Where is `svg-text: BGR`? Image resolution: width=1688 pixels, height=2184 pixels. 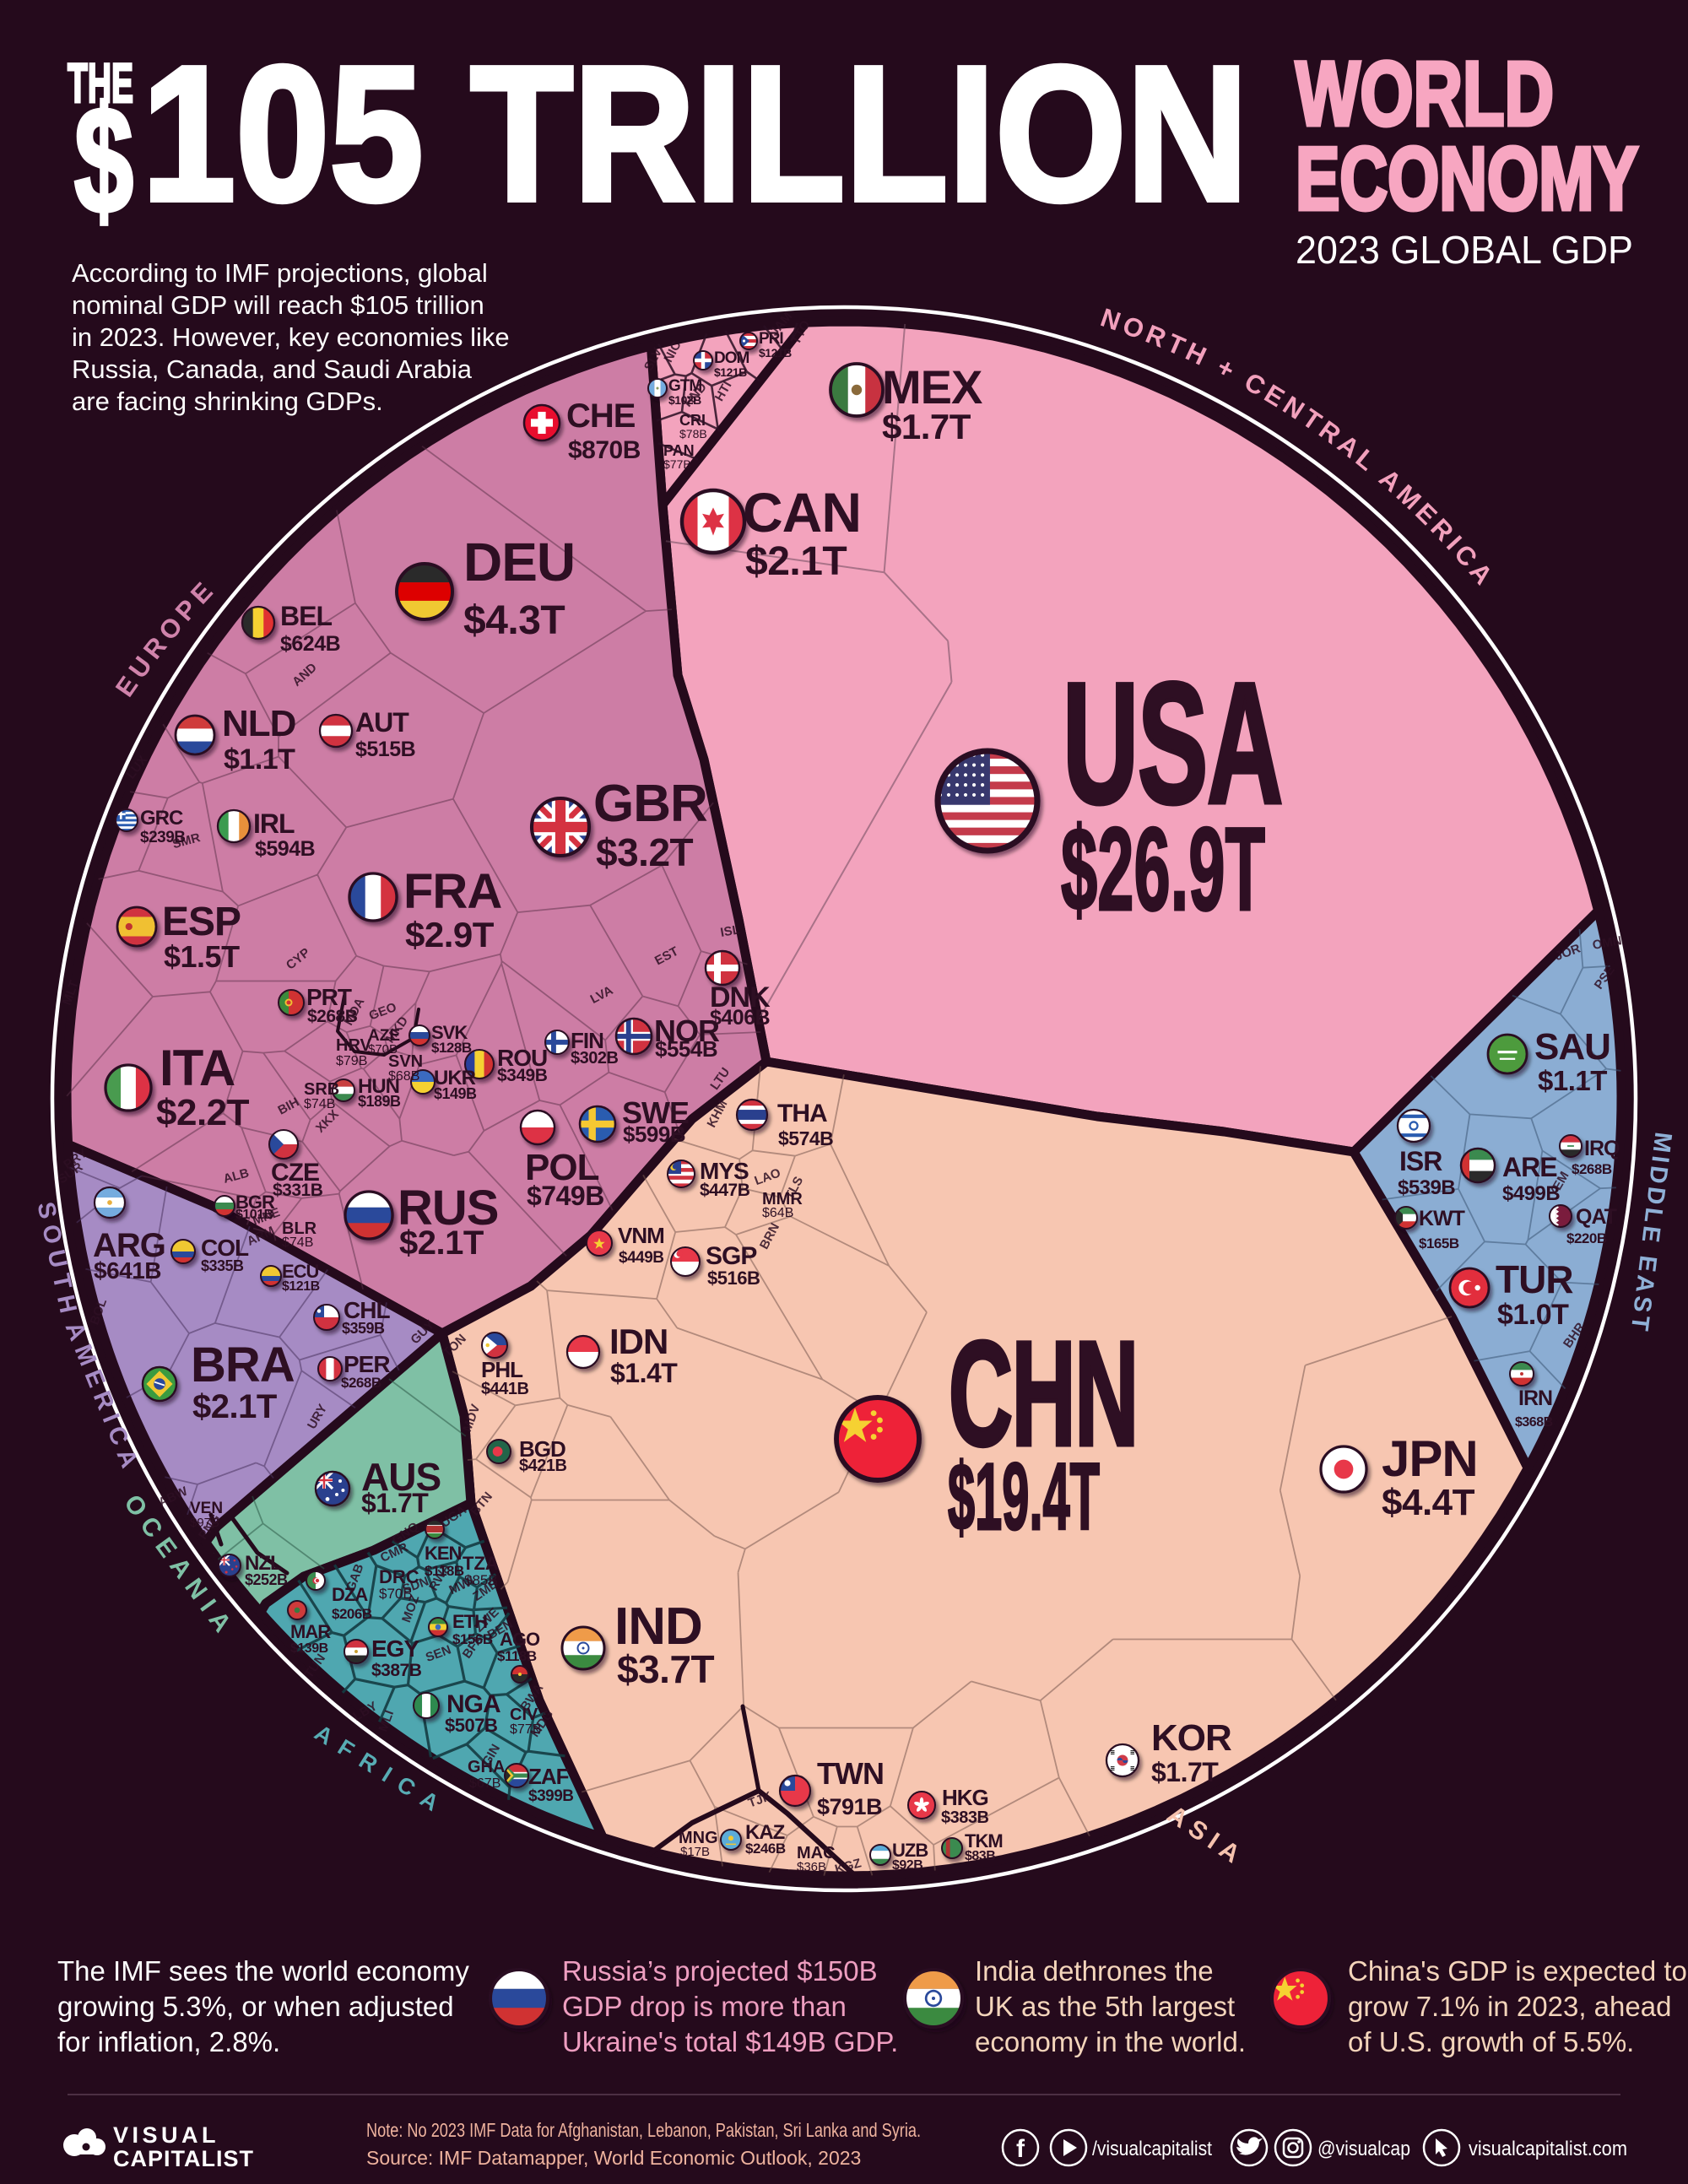
svg-text: BGR is located at coordinates (255, 1202).